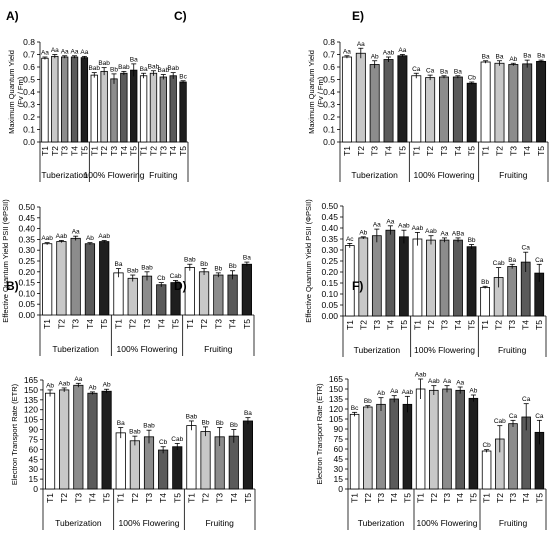 The width and height of the screenshot is (550, 547). Describe the element at coordinates (339, 449) in the screenshot. I see `y-tick-label: 60` at that location.